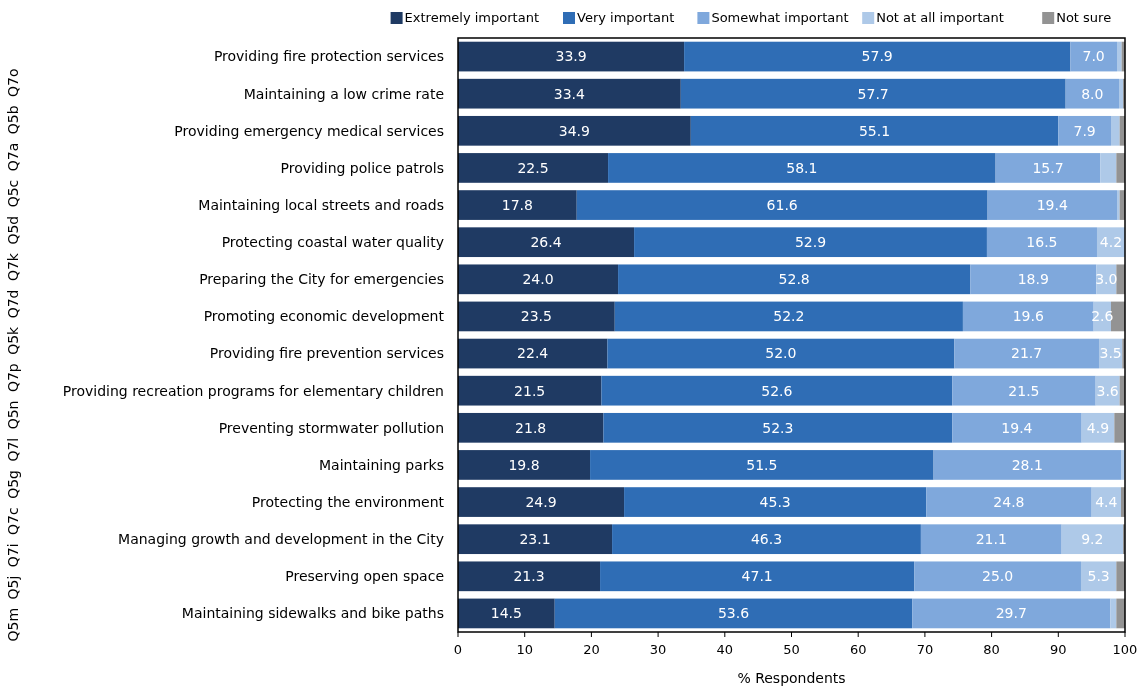 This screenshot has width=1139, height=688. What do you see at coordinates (775, 501) in the screenshot?
I see `data-label: 45.3` at bounding box center [775, 501].